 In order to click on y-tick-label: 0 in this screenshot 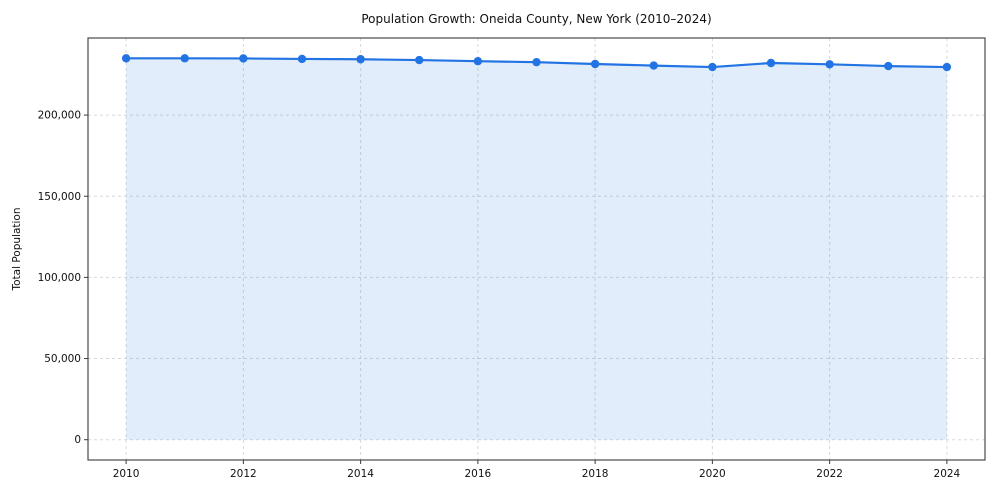, I will do `click(77, 440)`.